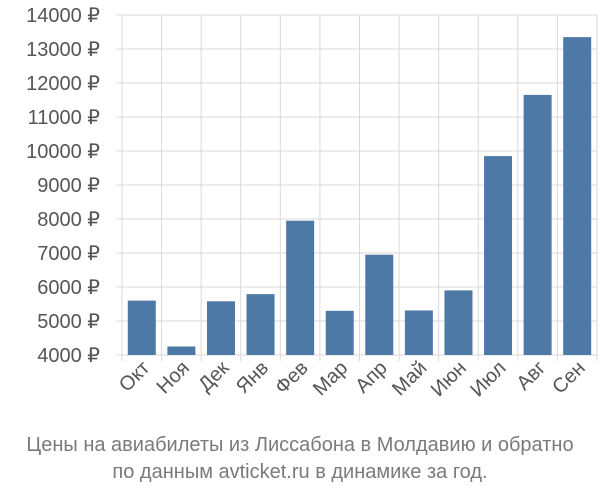 This screenshot has width=600, height=500. Describe the element at coordinates (173, 377) in the screenshot. I see `x-tick-label: Ноя` at that location.